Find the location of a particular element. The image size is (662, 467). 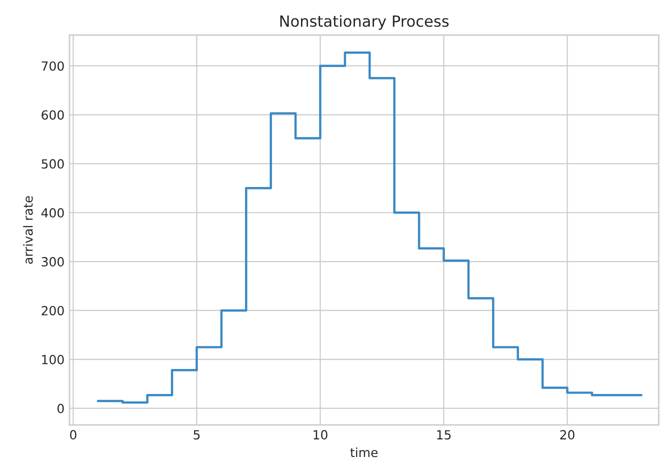

y-tick-label: 0 is located at coordinates (61, 409).